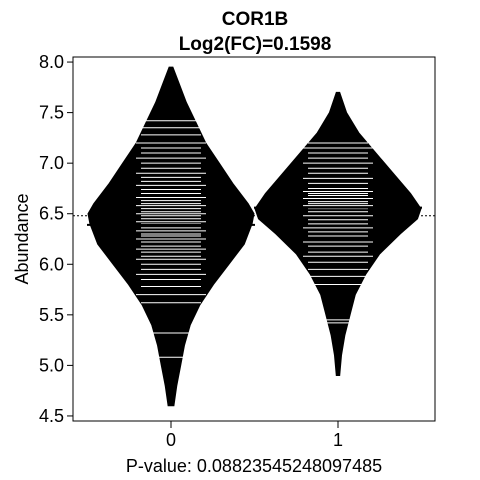  I want to click on y-axis-label: Abundance, so click(22, 238).